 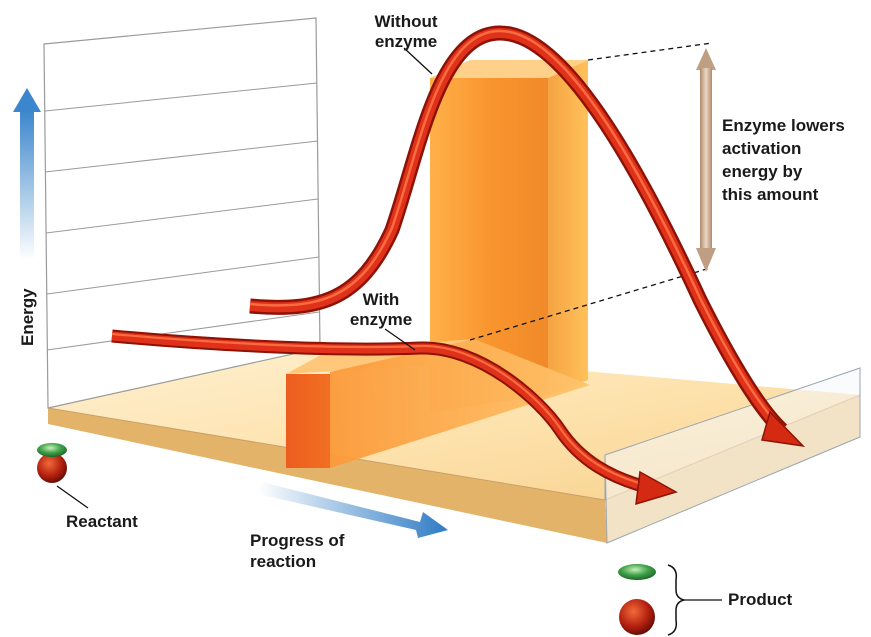 I want to click on progress-axis-label: Progress of reaction, so click(x=297, y=551).